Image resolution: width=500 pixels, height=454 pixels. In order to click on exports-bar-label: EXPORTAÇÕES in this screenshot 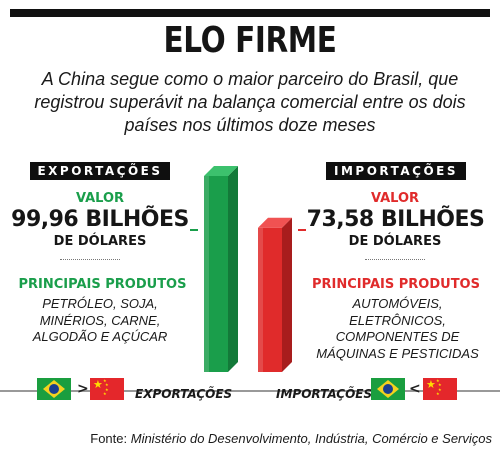, I will do `click(184, 394)`.